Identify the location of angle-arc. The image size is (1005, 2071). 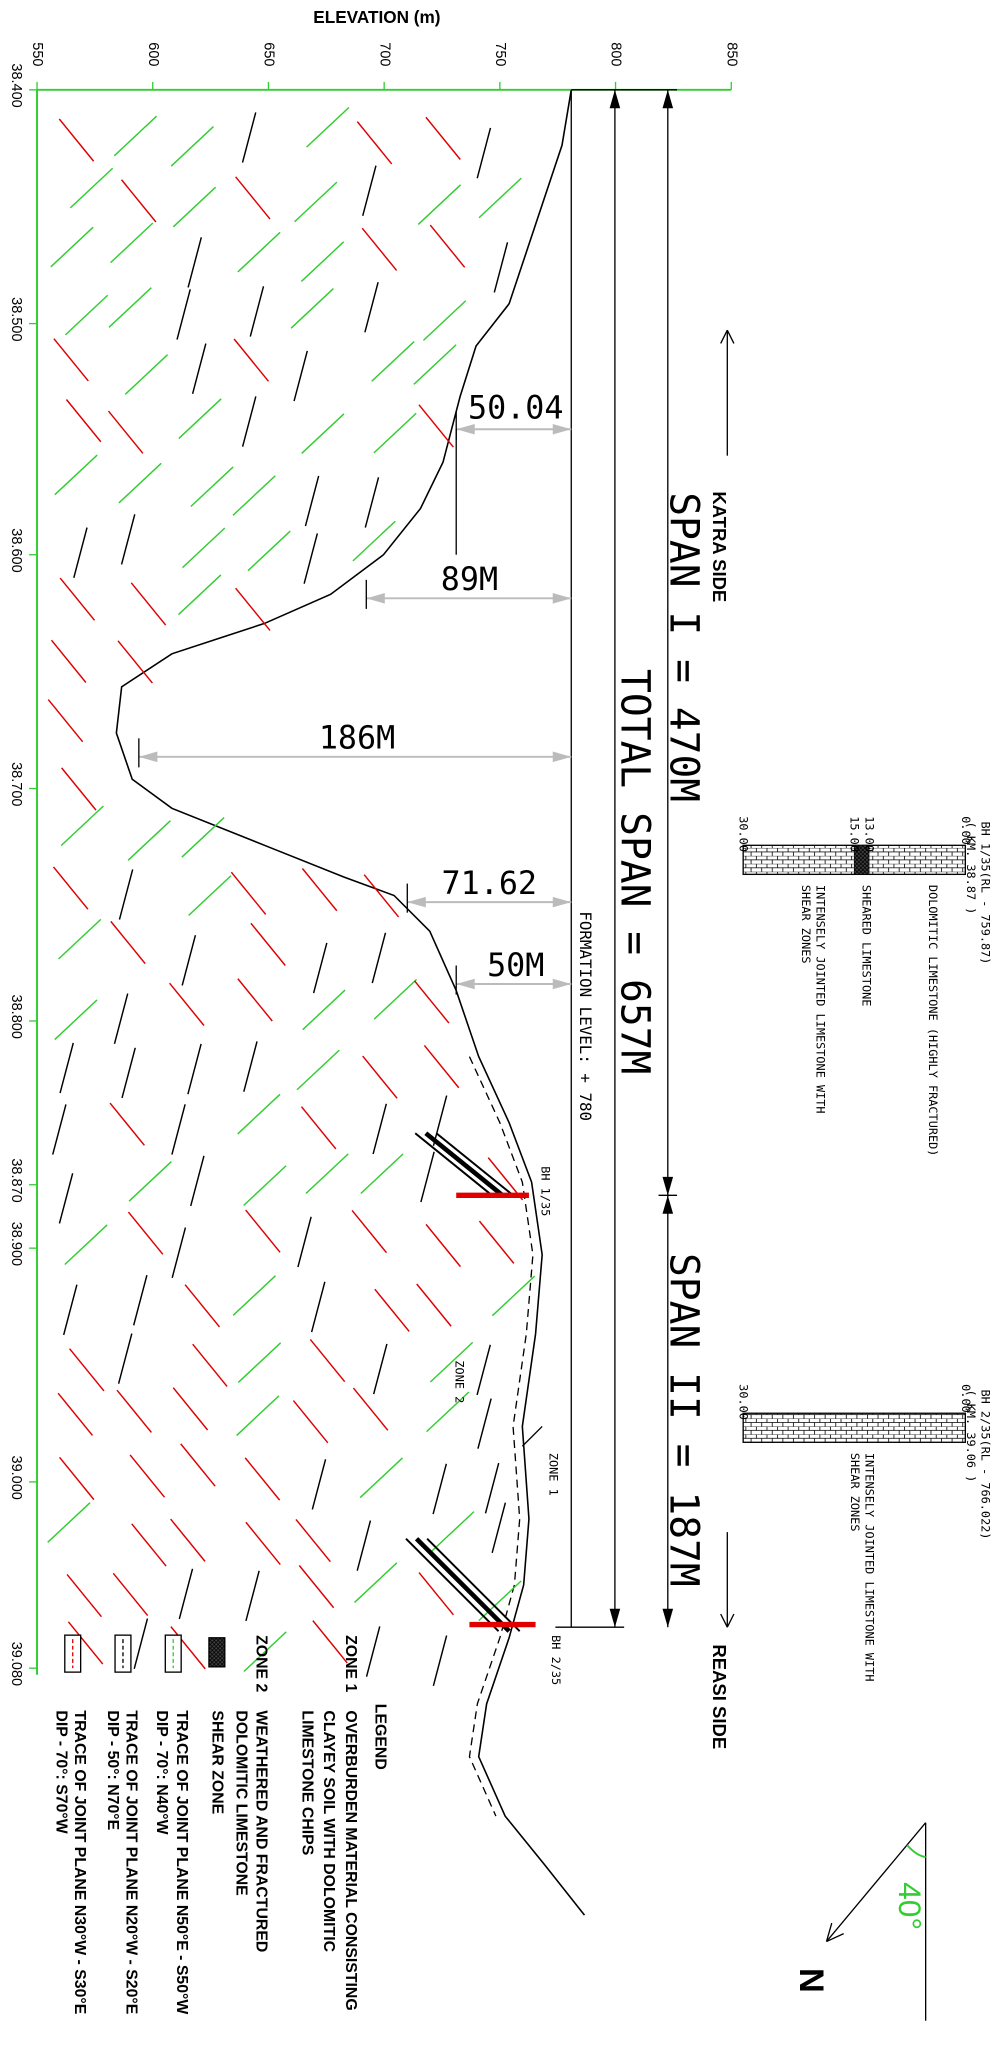
(916, 1851).